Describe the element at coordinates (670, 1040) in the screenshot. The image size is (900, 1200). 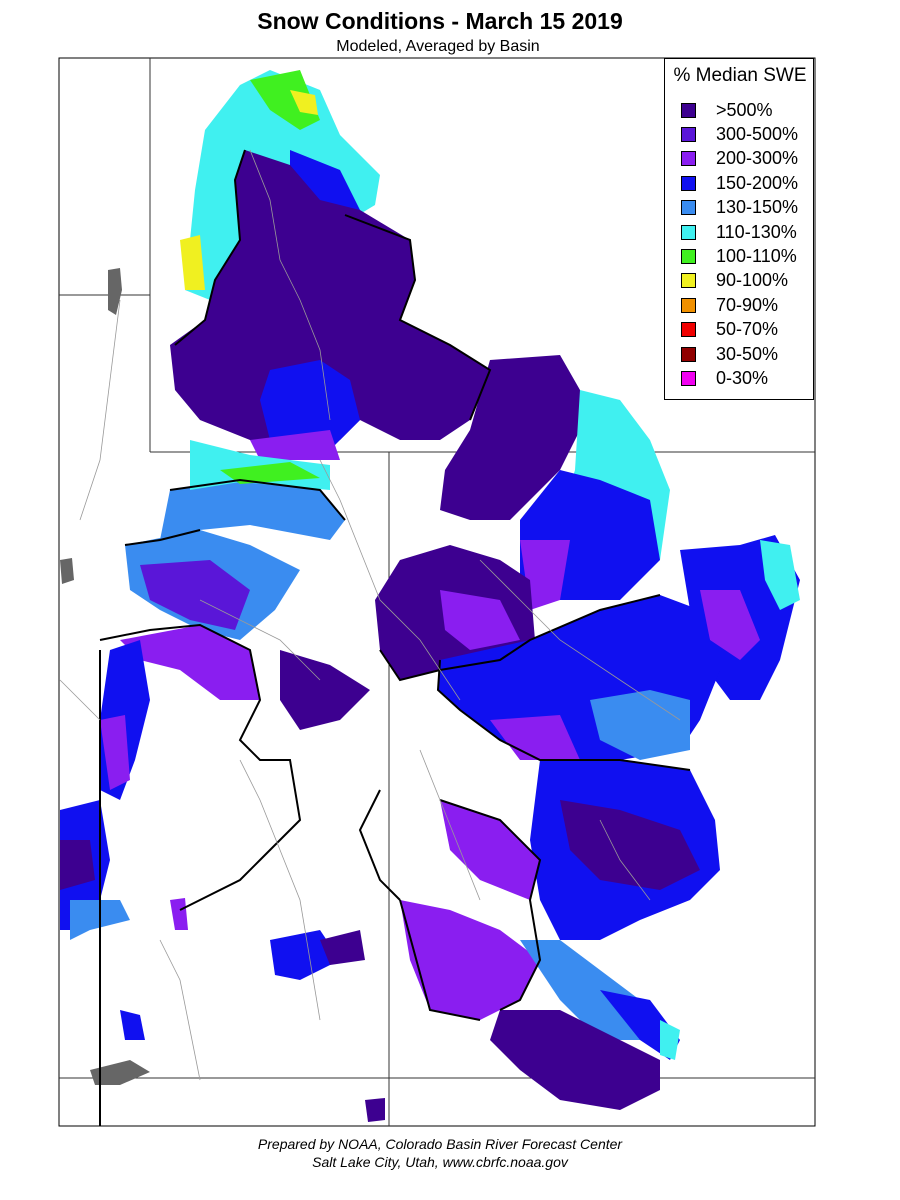
I see `region-sj-cyan` at that location.